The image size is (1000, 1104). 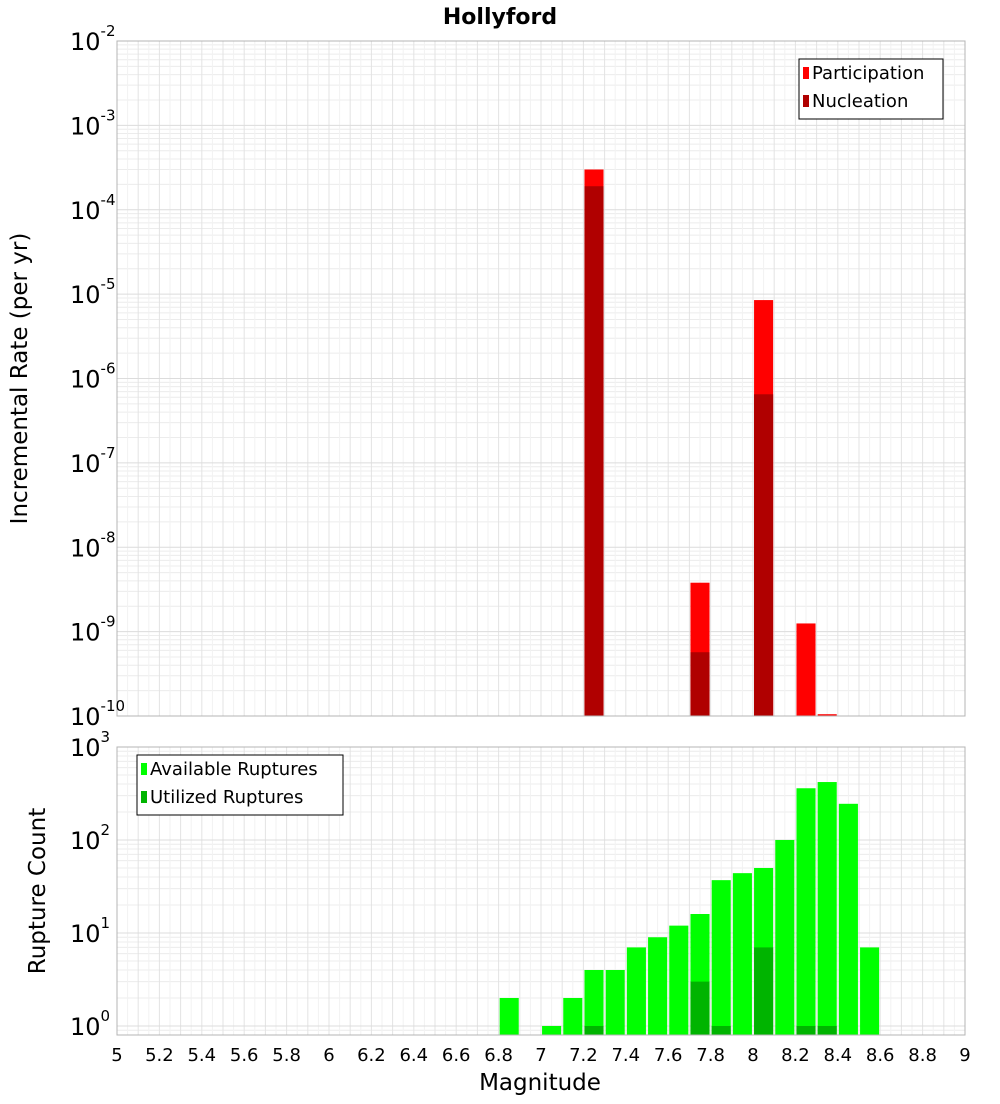 What do you see at coordinates (540, 1055) in the screenshot?
I see `x-tick-label-10: 7` at bounding box center [540, 1055].